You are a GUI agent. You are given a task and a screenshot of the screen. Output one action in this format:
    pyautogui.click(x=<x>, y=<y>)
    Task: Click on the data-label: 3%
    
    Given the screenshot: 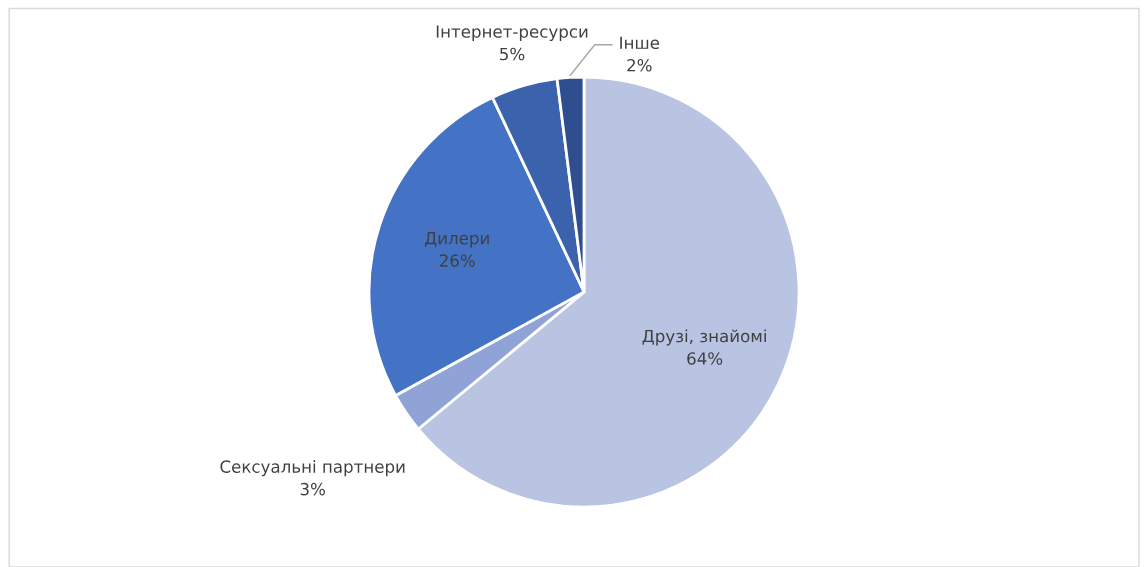 What is the action you would take?
    pyautogui.click(x=312, y=489)
    